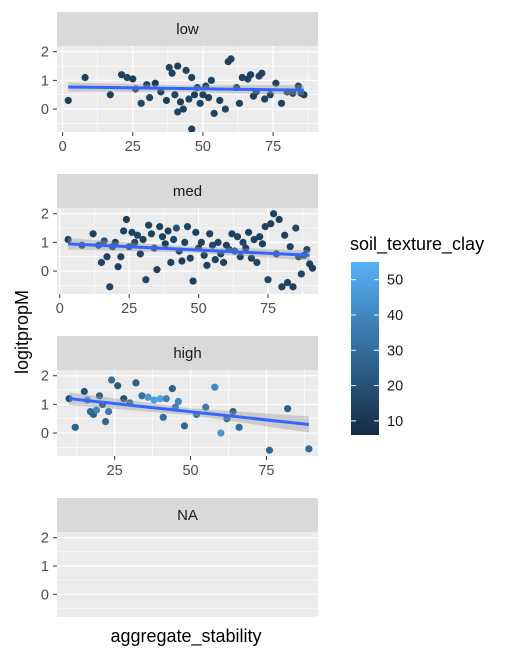 The height and width of the screenshot is (657, 532). What do you see at coordinates (45, 272) in the screenshot?
I see `y-tick-label: 0` at bounding box center [45, 272].